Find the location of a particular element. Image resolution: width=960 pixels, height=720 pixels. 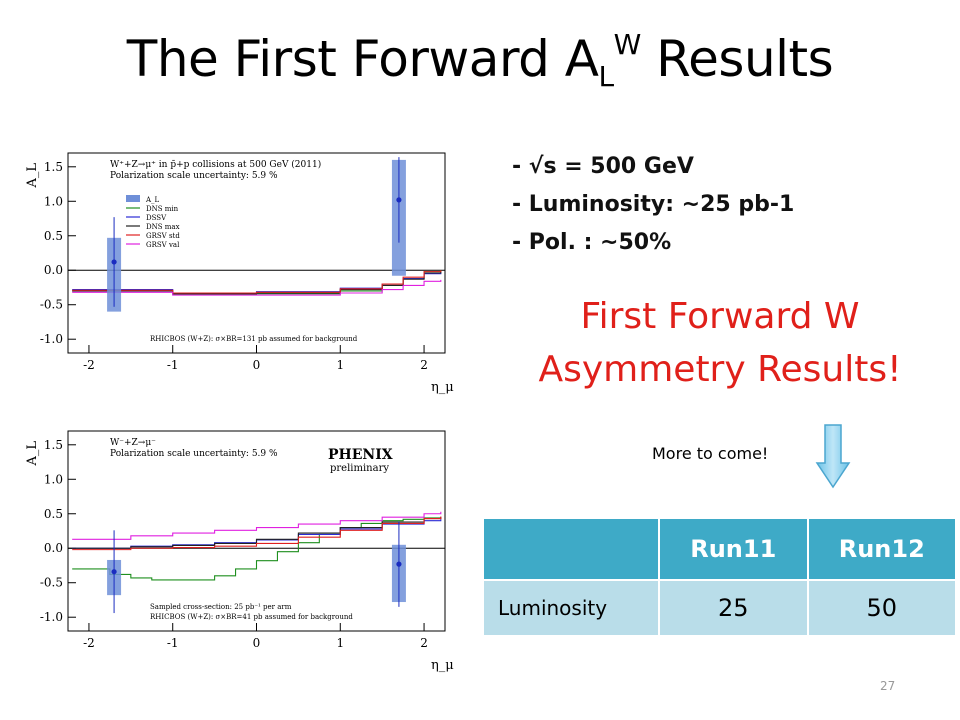

row-label-luminosity: Luminosity is located at coordinates (571, 608).